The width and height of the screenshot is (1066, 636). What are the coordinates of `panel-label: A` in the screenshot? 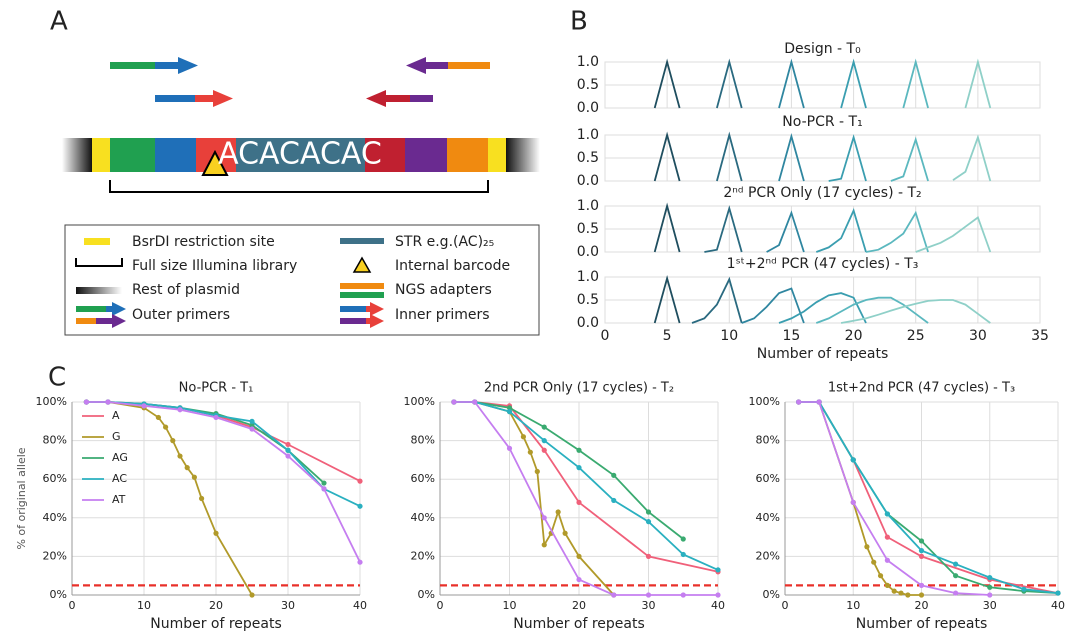 It's located at (59, 22).